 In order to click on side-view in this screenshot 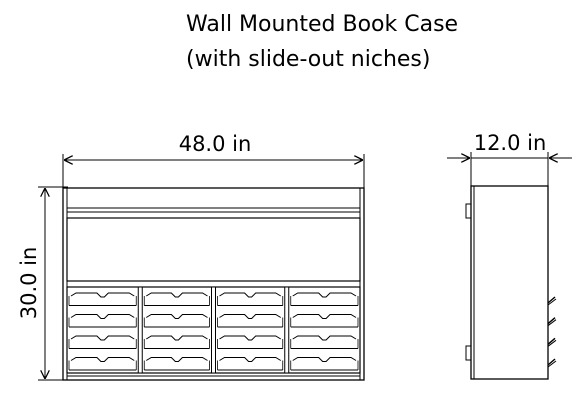, I will do `click(511, 282)`.